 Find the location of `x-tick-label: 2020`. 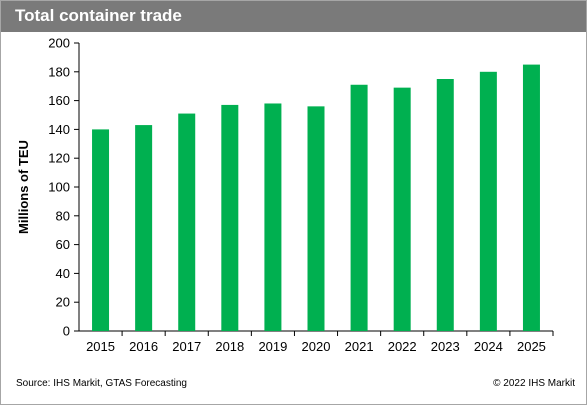

x-tick-label: 2020 is located at coordinates (316, 346).